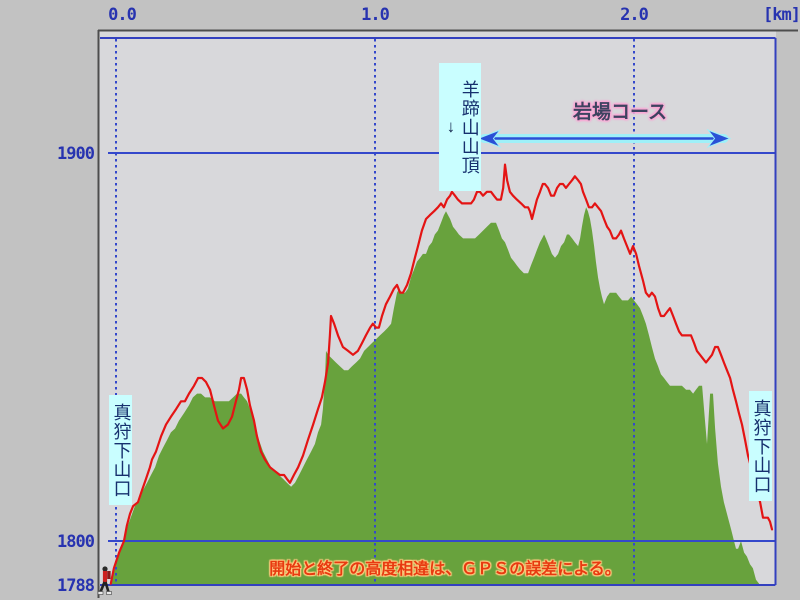 This screenshot has height=600, width=800. What do you see at coordinates (104, 580) in the screenshot?
I see `hiker-icon` at bounding box center [104, 580].